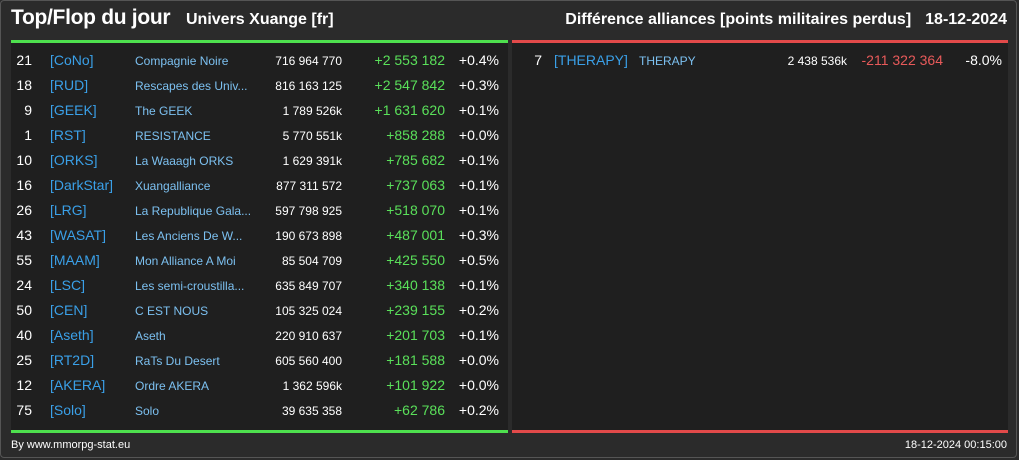 The height and width of the screenshot is (460, 1019). I want to click on alliance-name-link: Mon Alliance A Moi, so click(185, 261).